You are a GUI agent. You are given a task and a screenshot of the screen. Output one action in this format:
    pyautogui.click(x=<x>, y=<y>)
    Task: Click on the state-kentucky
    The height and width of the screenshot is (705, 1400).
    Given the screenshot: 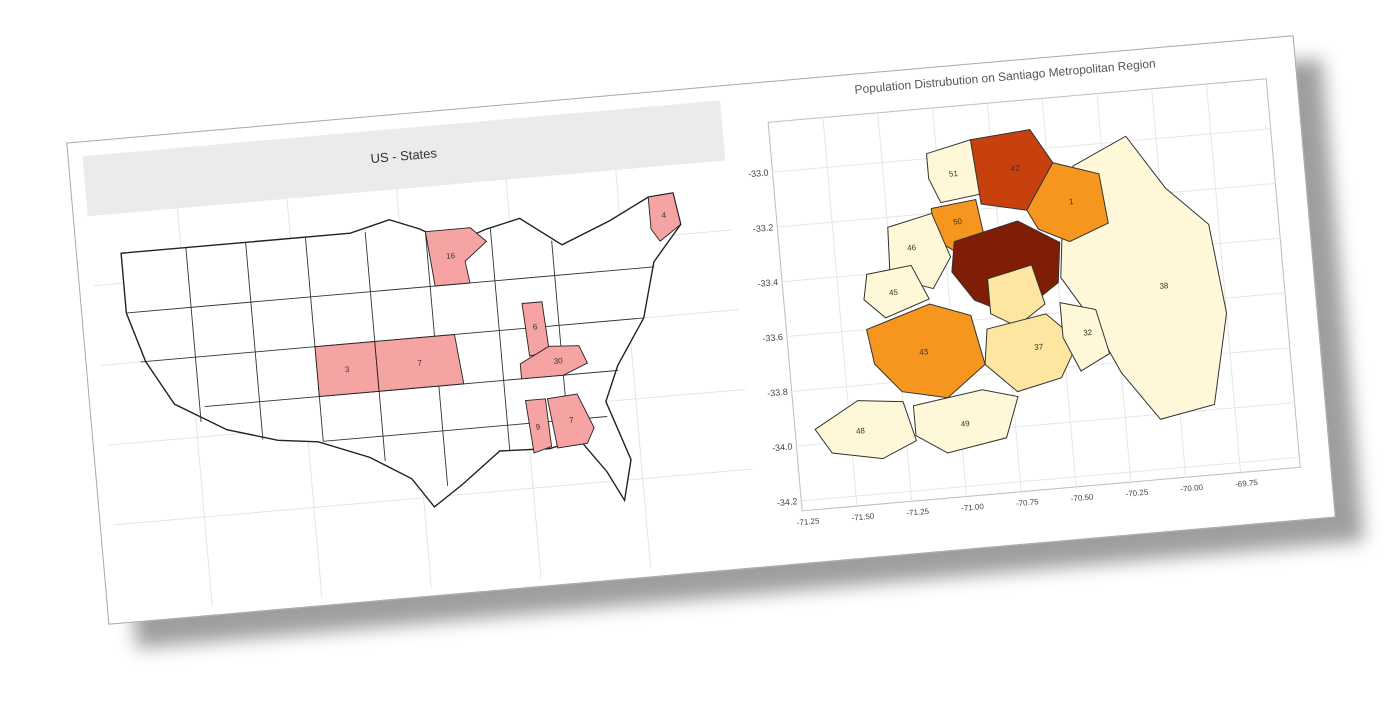 What is the action you would take?
    pyautogui.click(x=554, y=362)
    